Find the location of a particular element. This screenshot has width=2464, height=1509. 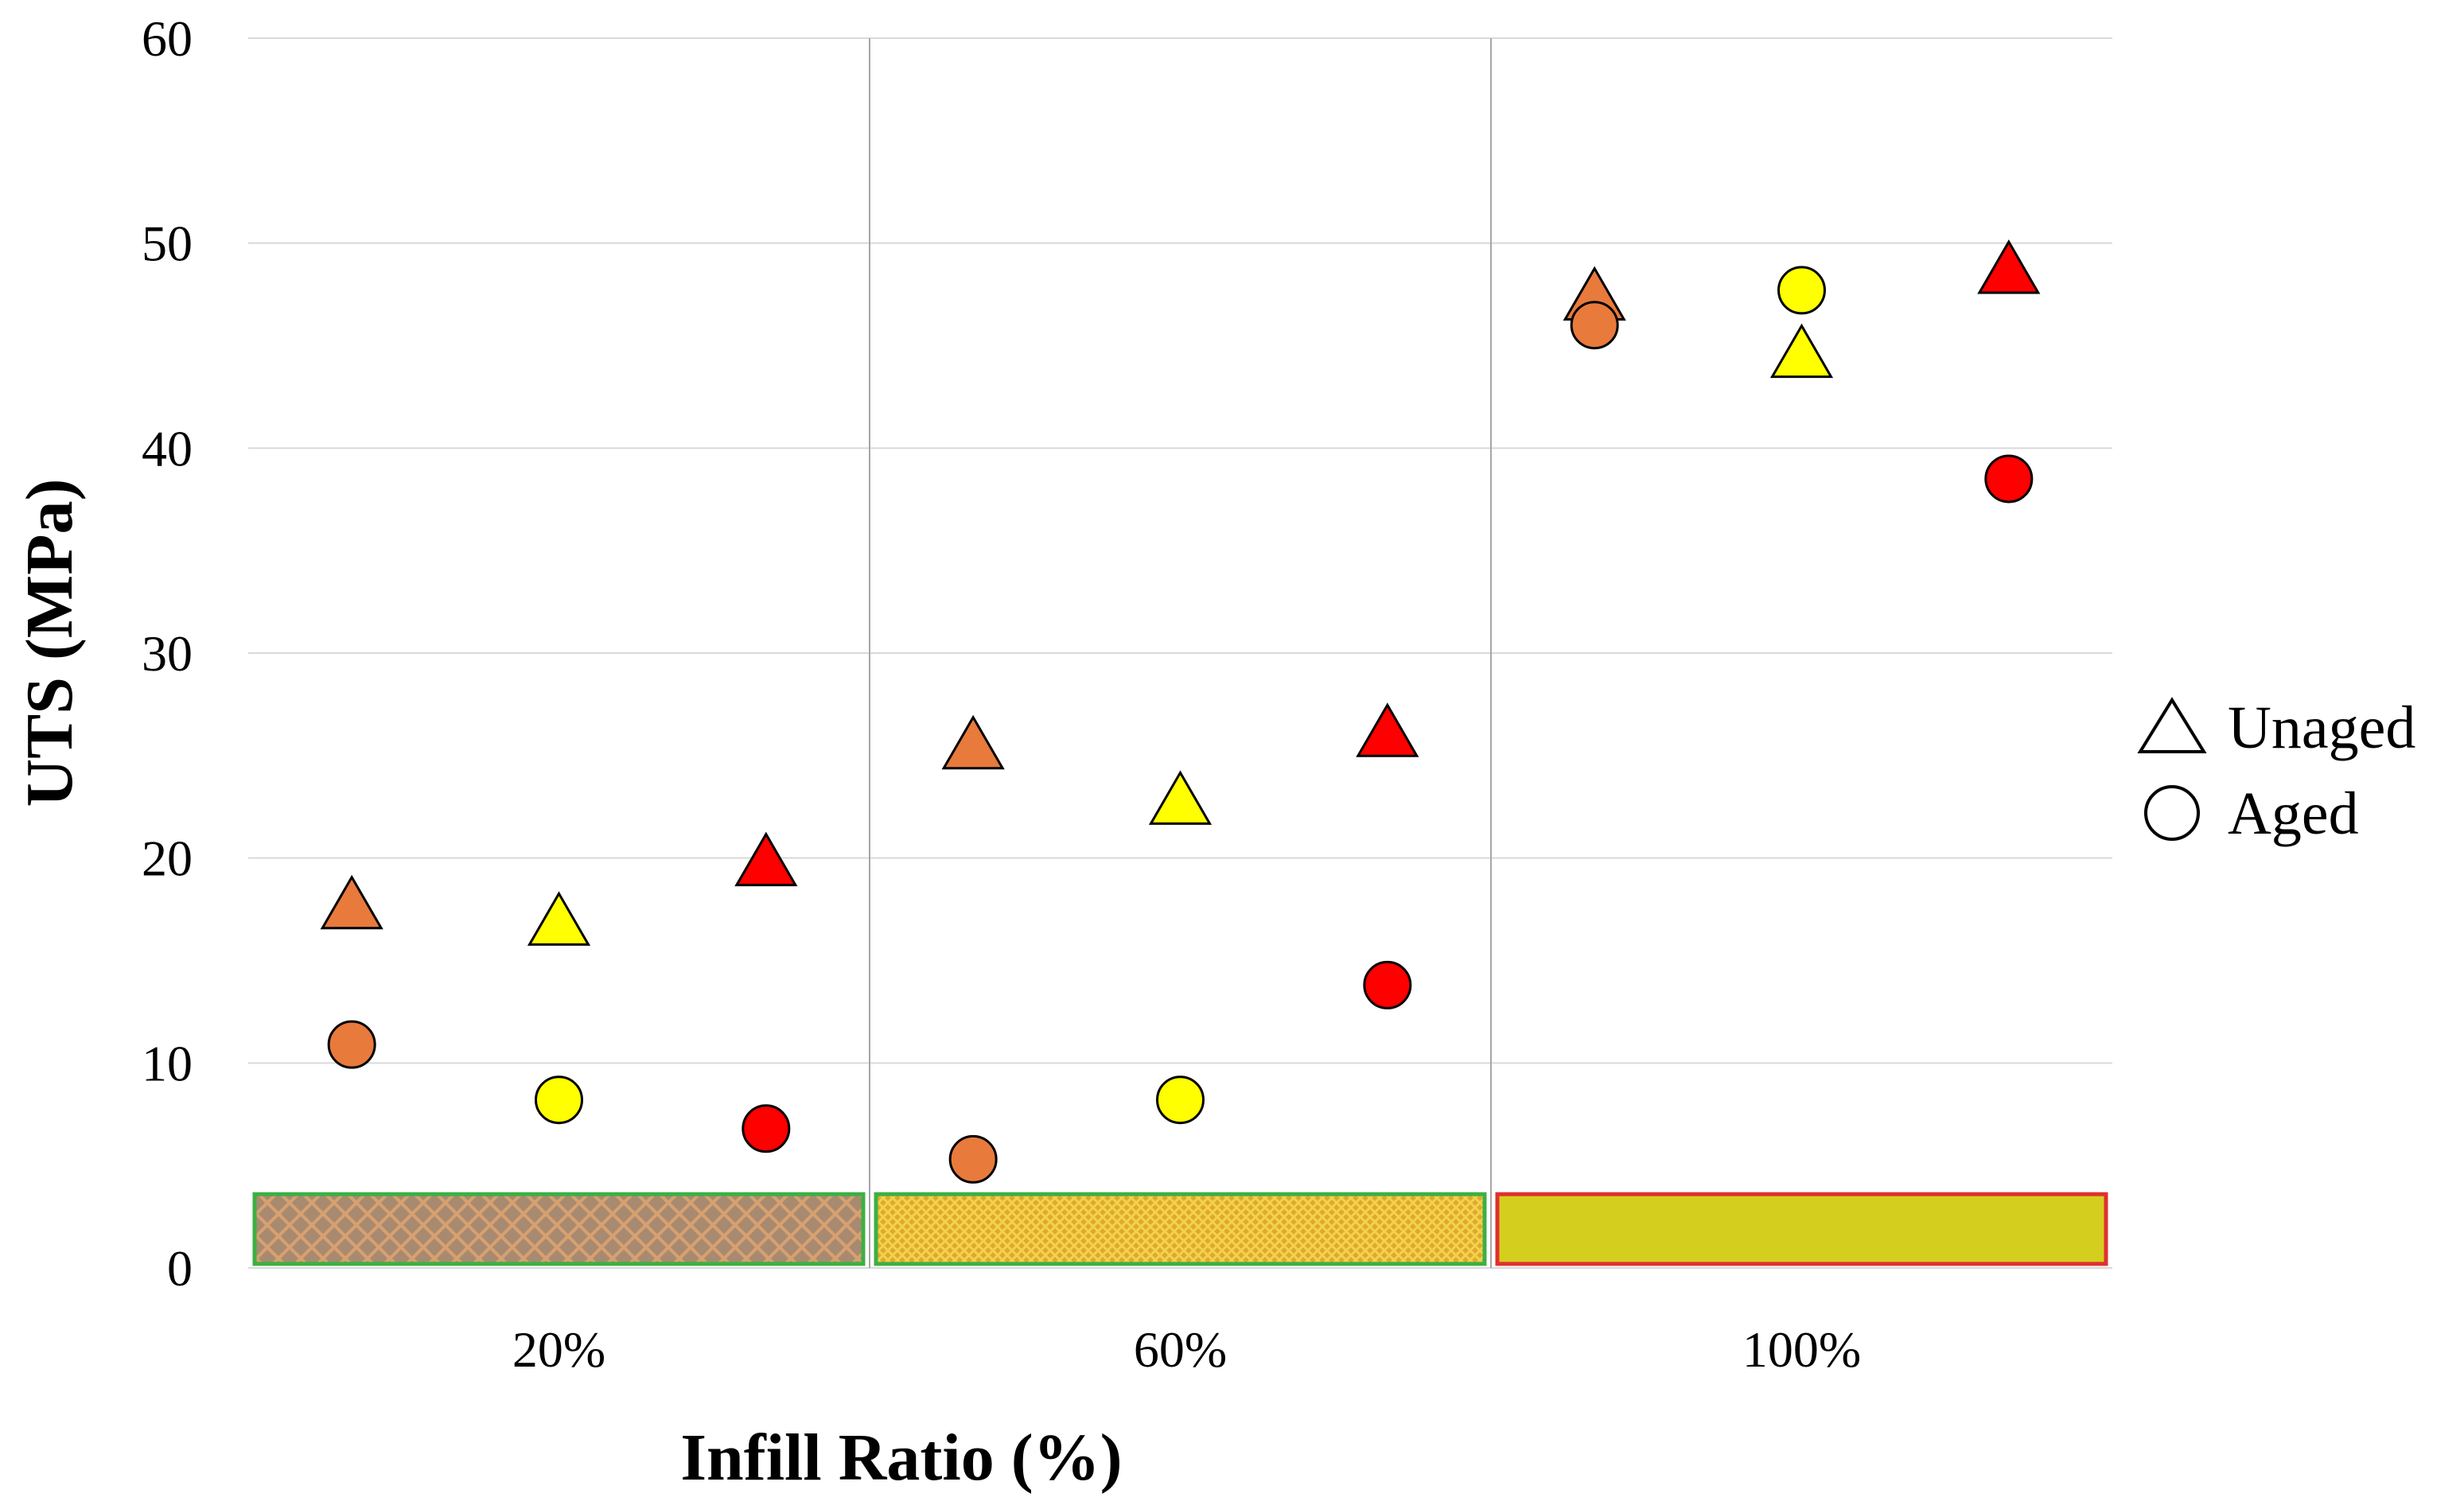

legend: Unaged Aged is located at coordinates (2276, 770).